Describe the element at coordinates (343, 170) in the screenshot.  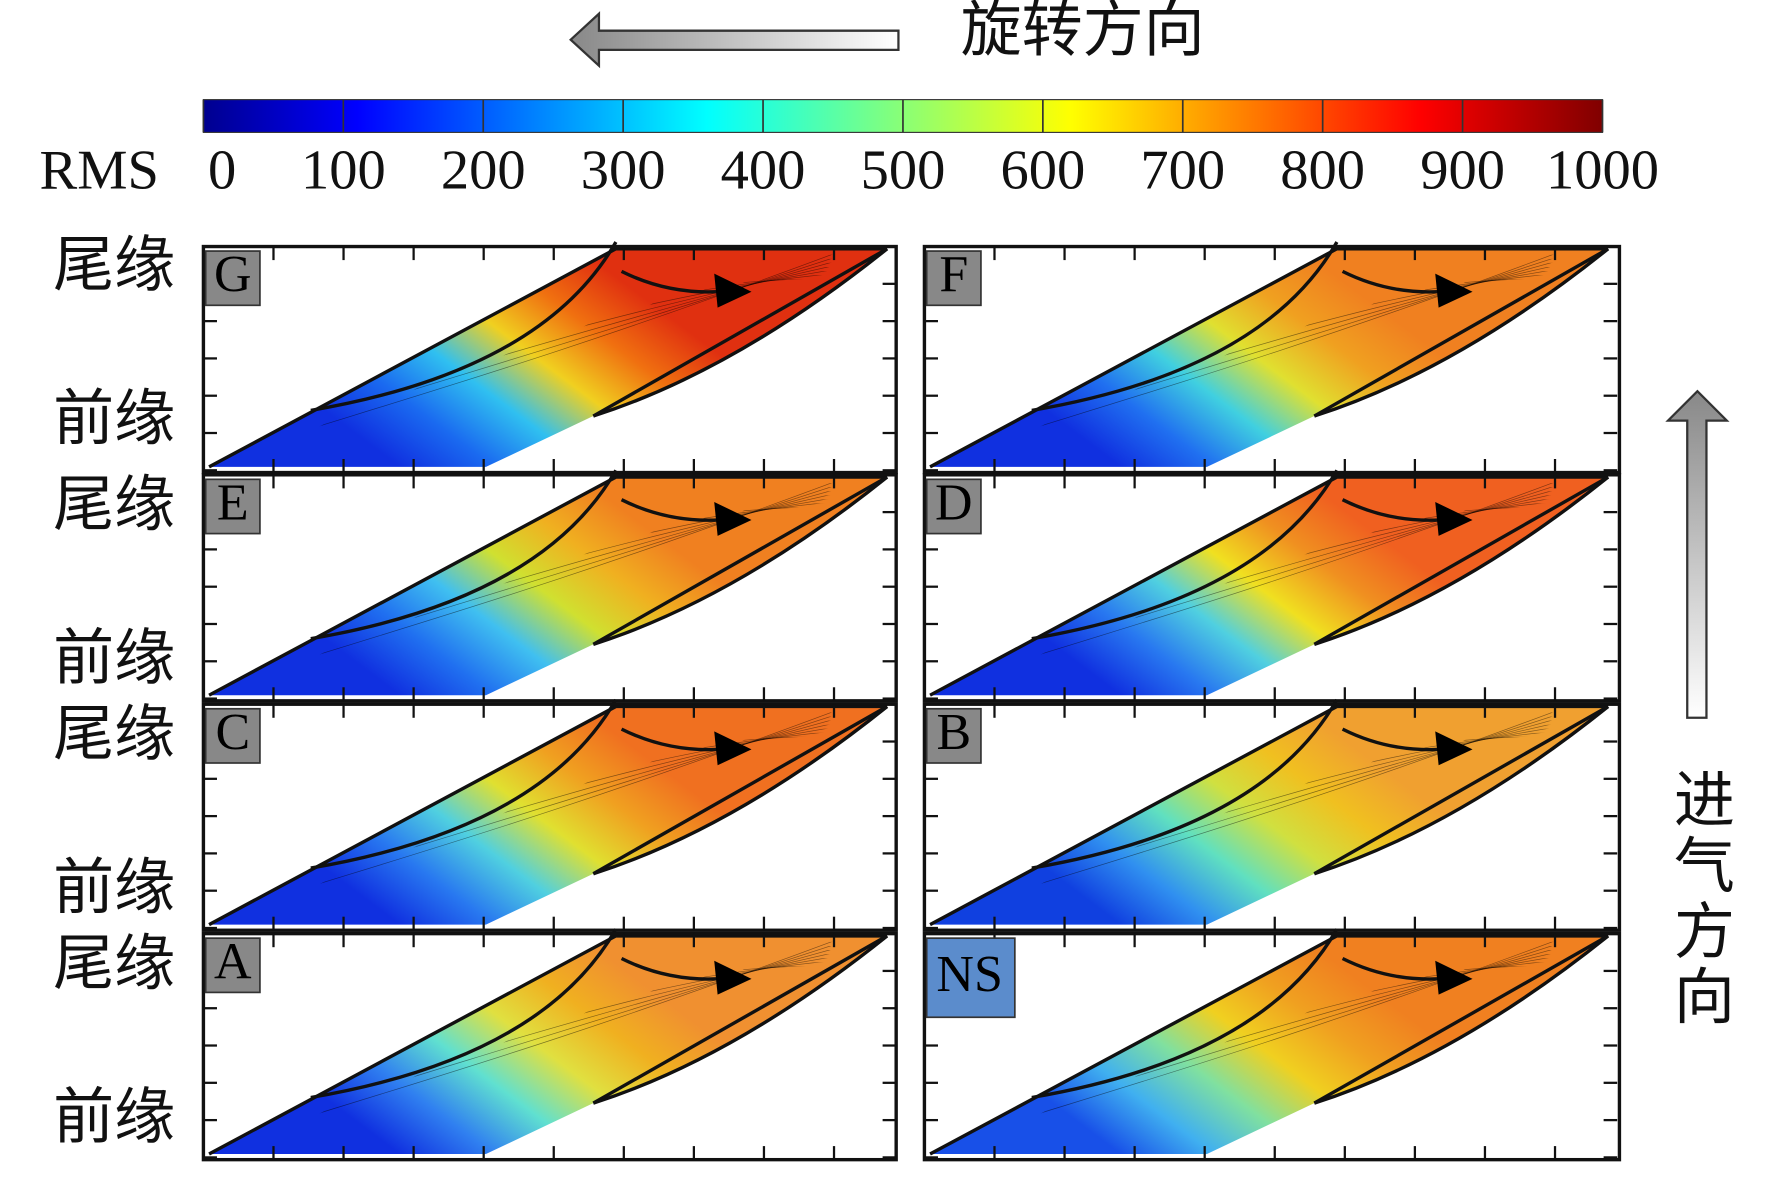
I see `colorbar-tick-label: 100` at that location.